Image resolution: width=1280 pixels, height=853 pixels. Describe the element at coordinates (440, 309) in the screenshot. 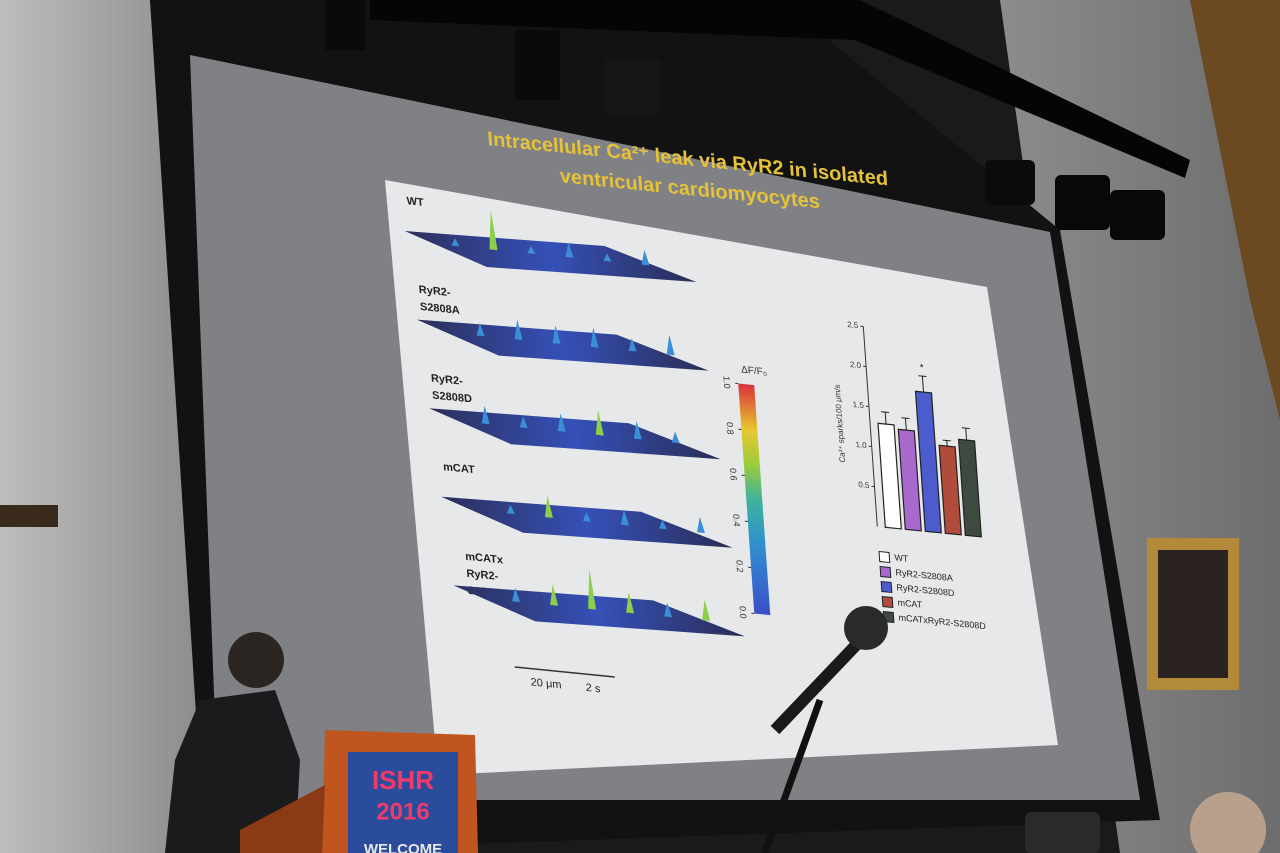

I see `panel-label: S2808A` at that location.